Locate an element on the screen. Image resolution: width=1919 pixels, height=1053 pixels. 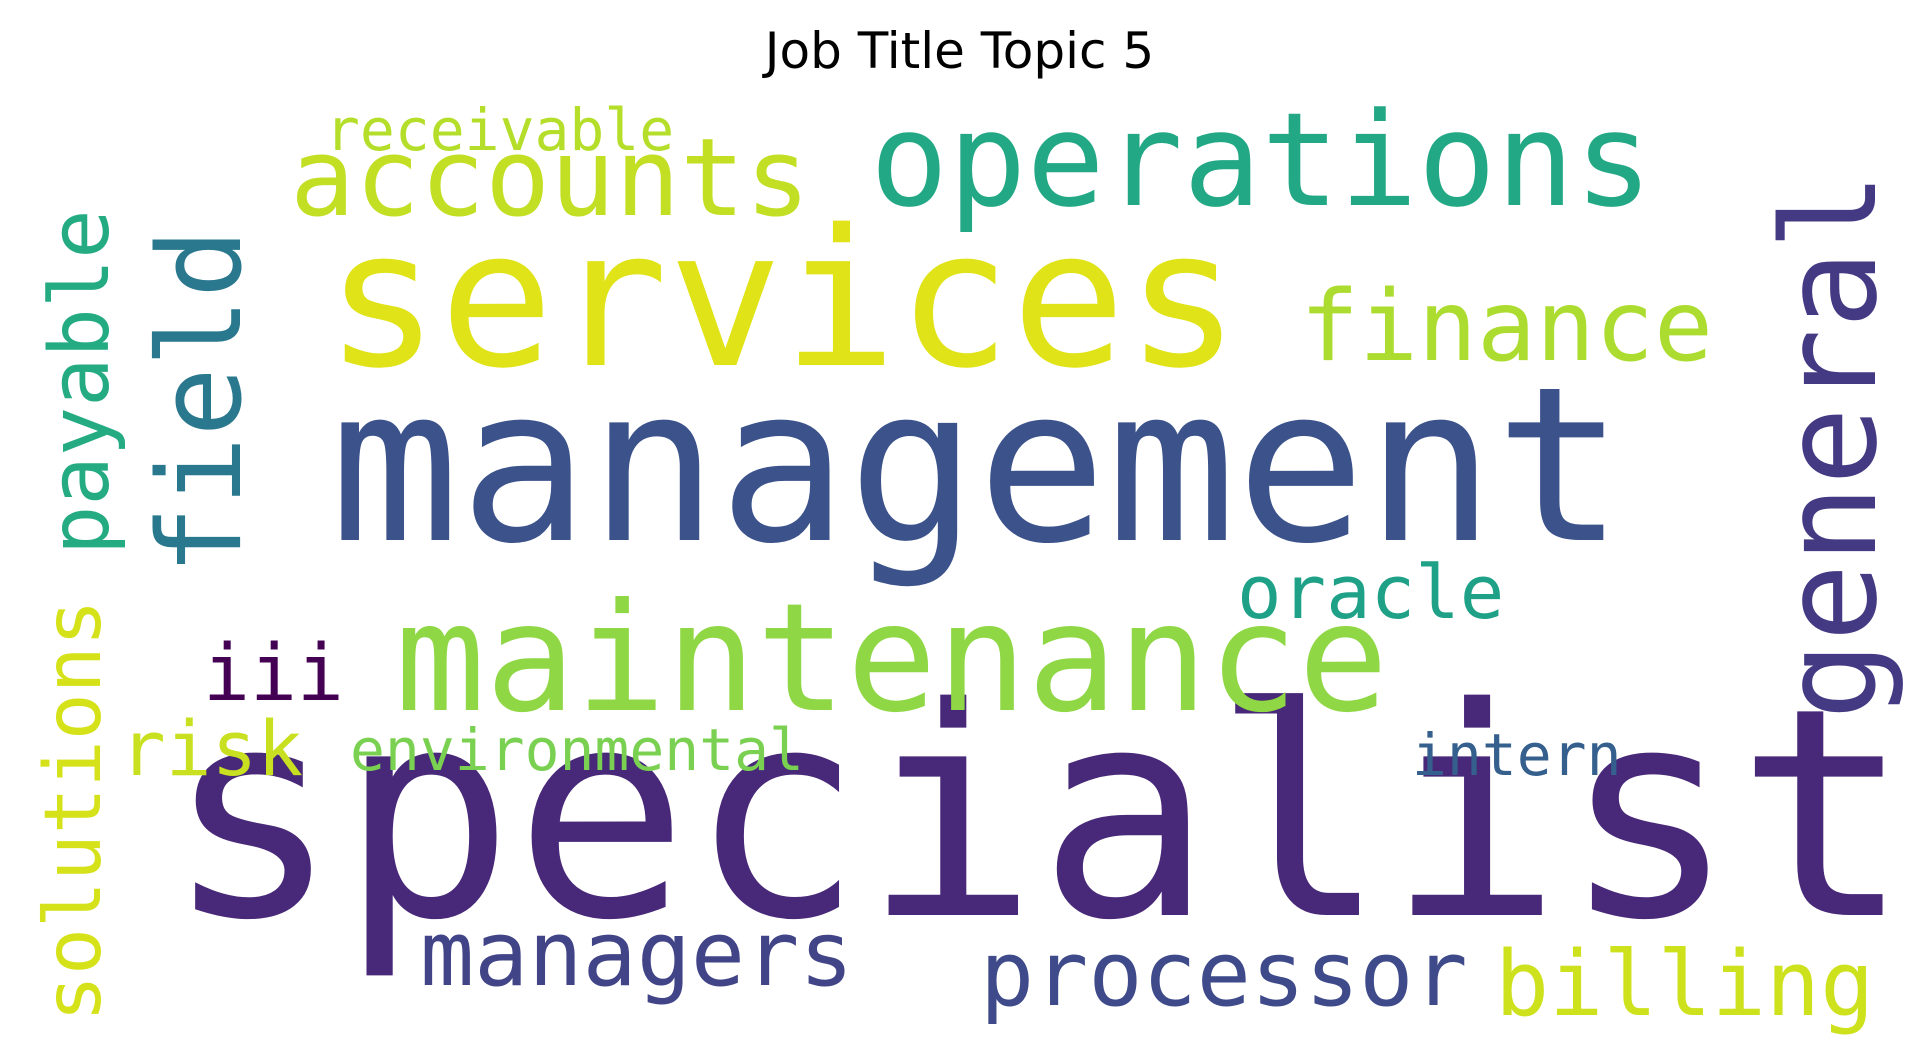
word-risk: risk is located at coordinates (211, 748).